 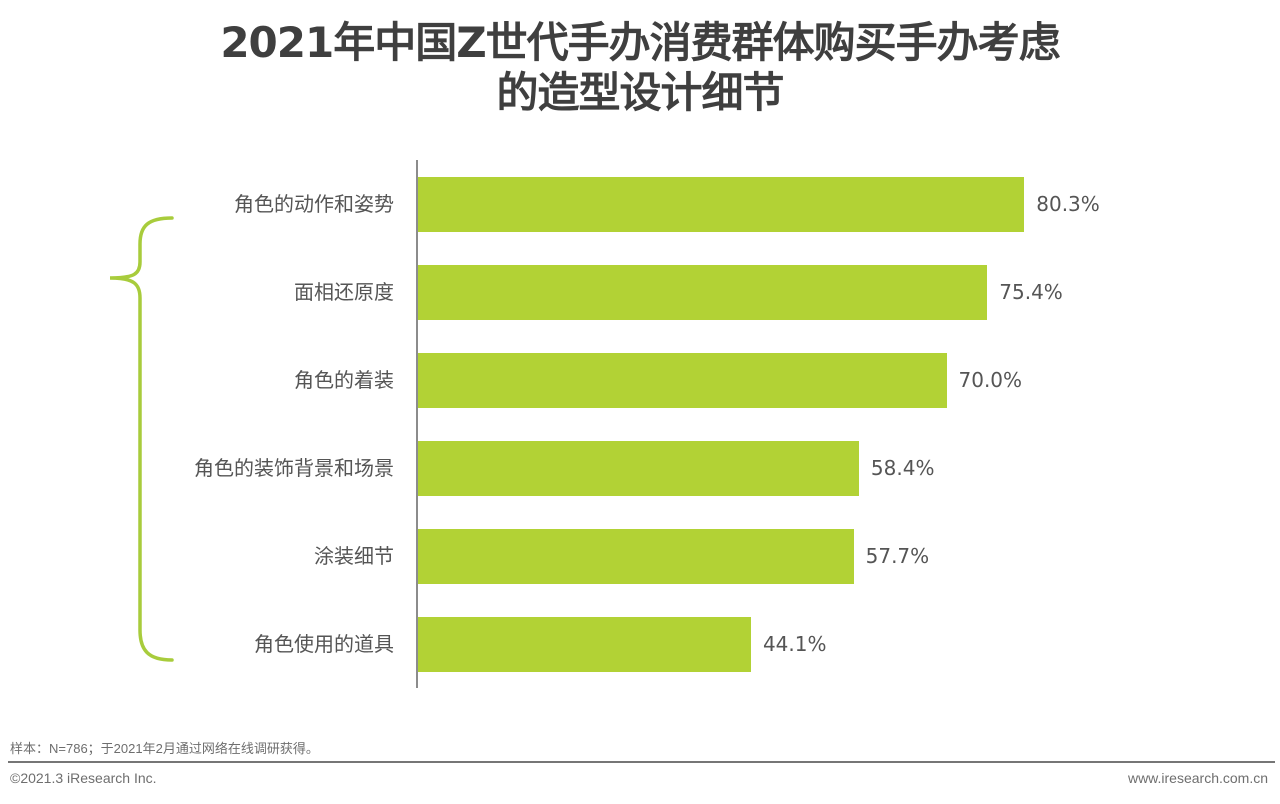 I want to click on bar-row: 涂装细节 57.7%, so click(x=640, y=556).